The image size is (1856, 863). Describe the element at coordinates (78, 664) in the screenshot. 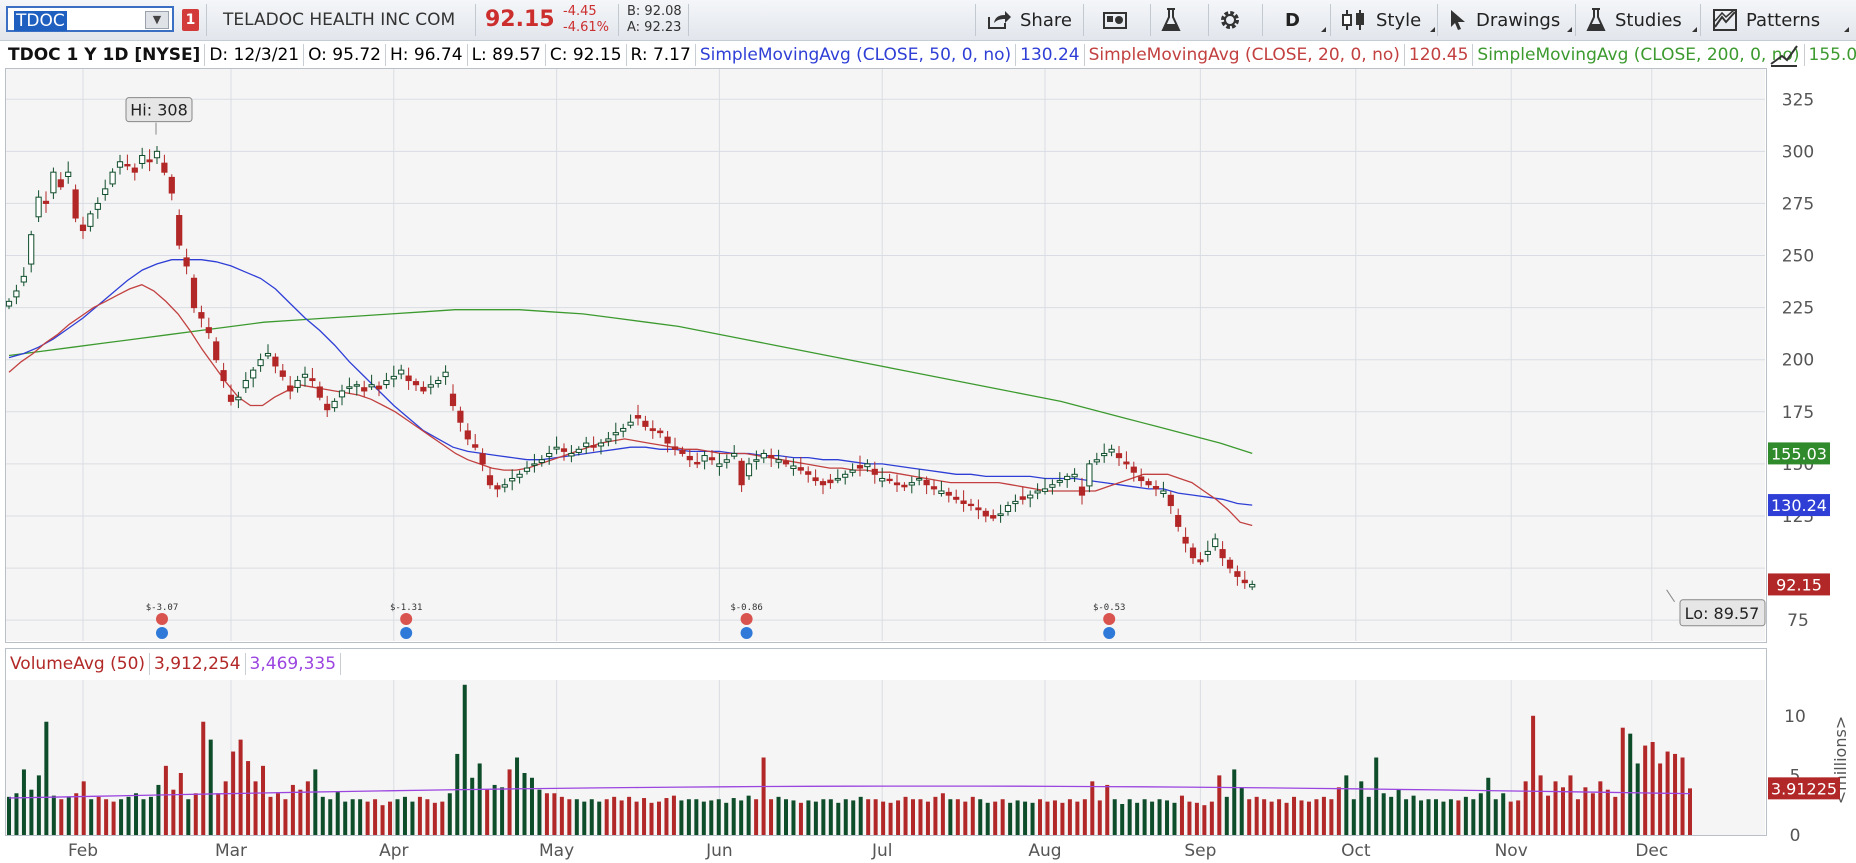

I see `volume-study-label: VolumeAvg (50)` at that location.